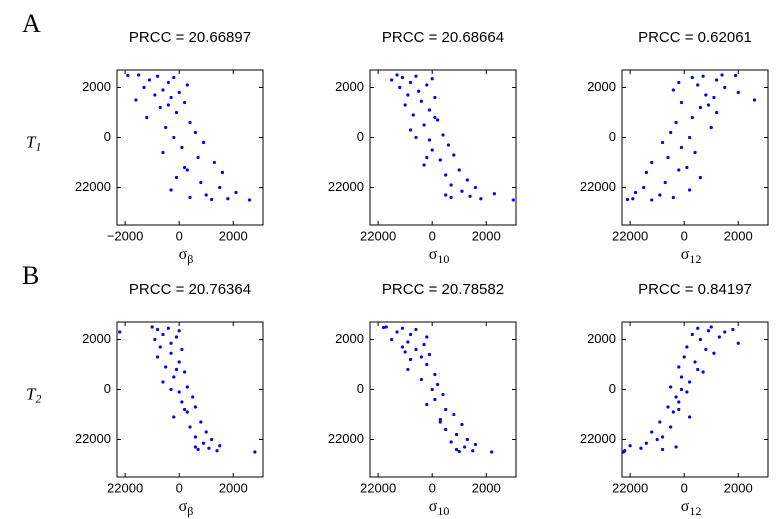 The image size is (777, 519). I want to click on chart-title: PRCC = 20.76364, so click(190, 289).